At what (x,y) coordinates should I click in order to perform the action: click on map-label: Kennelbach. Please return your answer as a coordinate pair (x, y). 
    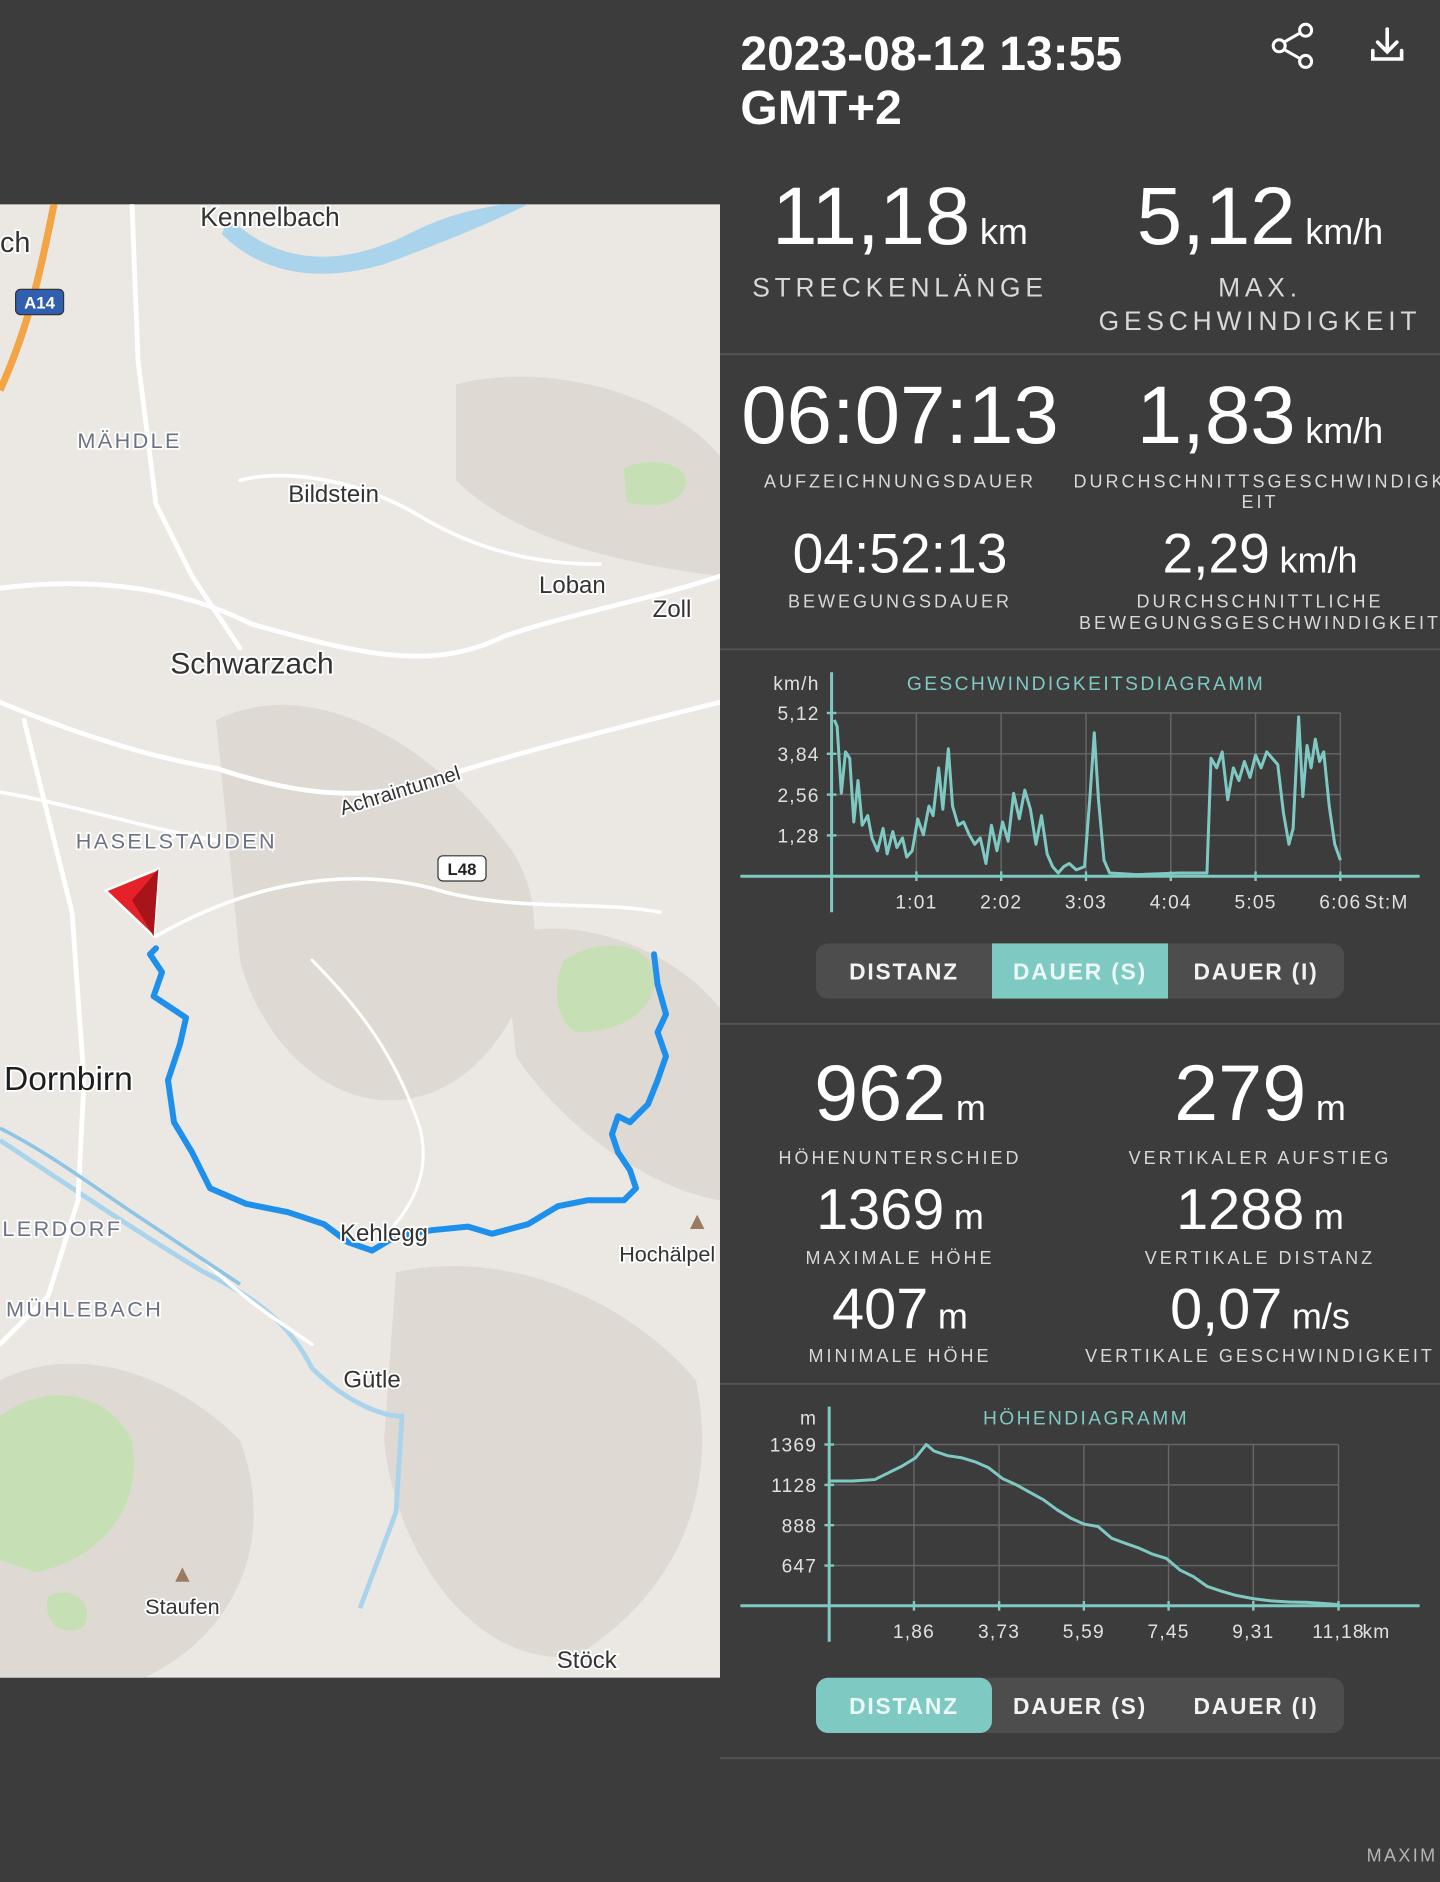
    Looking at the image, I should click on (269, 217).